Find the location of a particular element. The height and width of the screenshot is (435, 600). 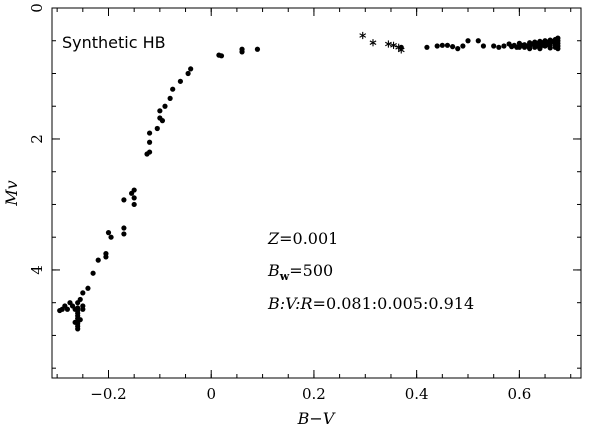

x-tick-label: 0 is located at coordinates (211, 394).